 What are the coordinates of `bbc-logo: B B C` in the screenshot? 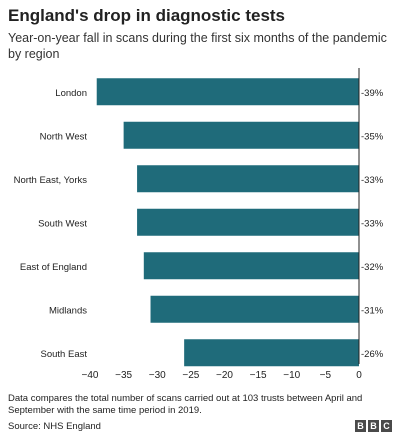 It's located at (373, 426).